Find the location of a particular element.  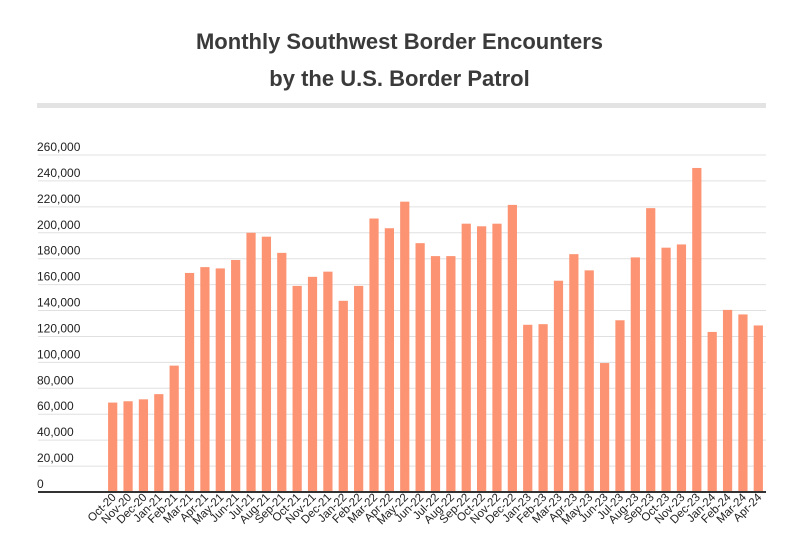

y-tick-label: 0 is located at coordinates (40, 484).